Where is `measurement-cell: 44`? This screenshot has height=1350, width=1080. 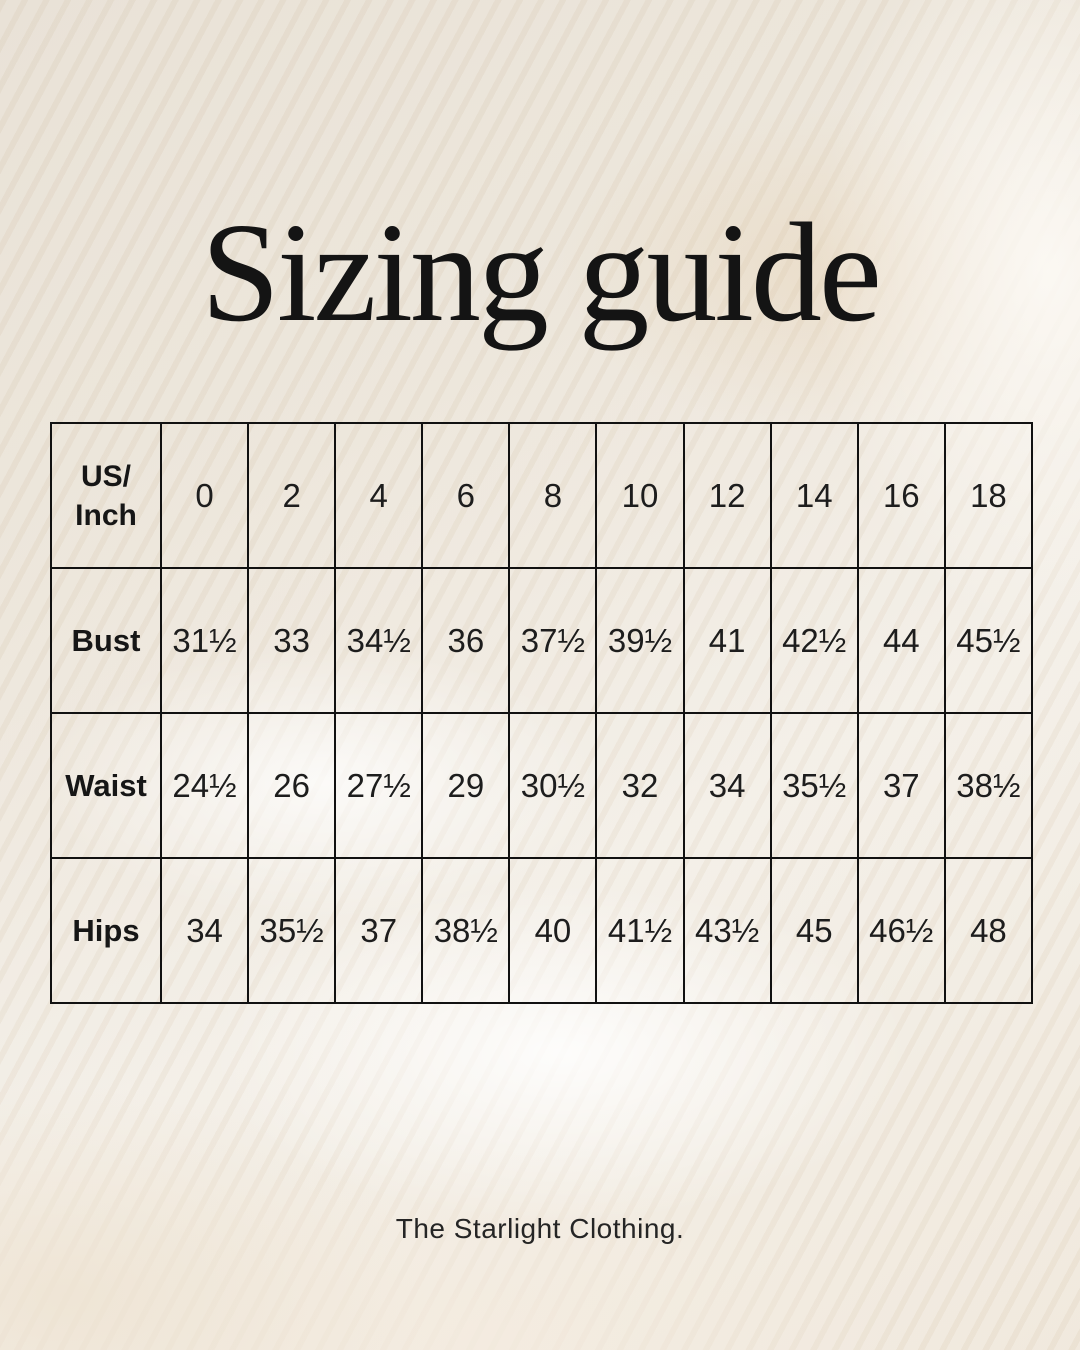
measurement-cell: 44 is located at coordinates (901, 640).